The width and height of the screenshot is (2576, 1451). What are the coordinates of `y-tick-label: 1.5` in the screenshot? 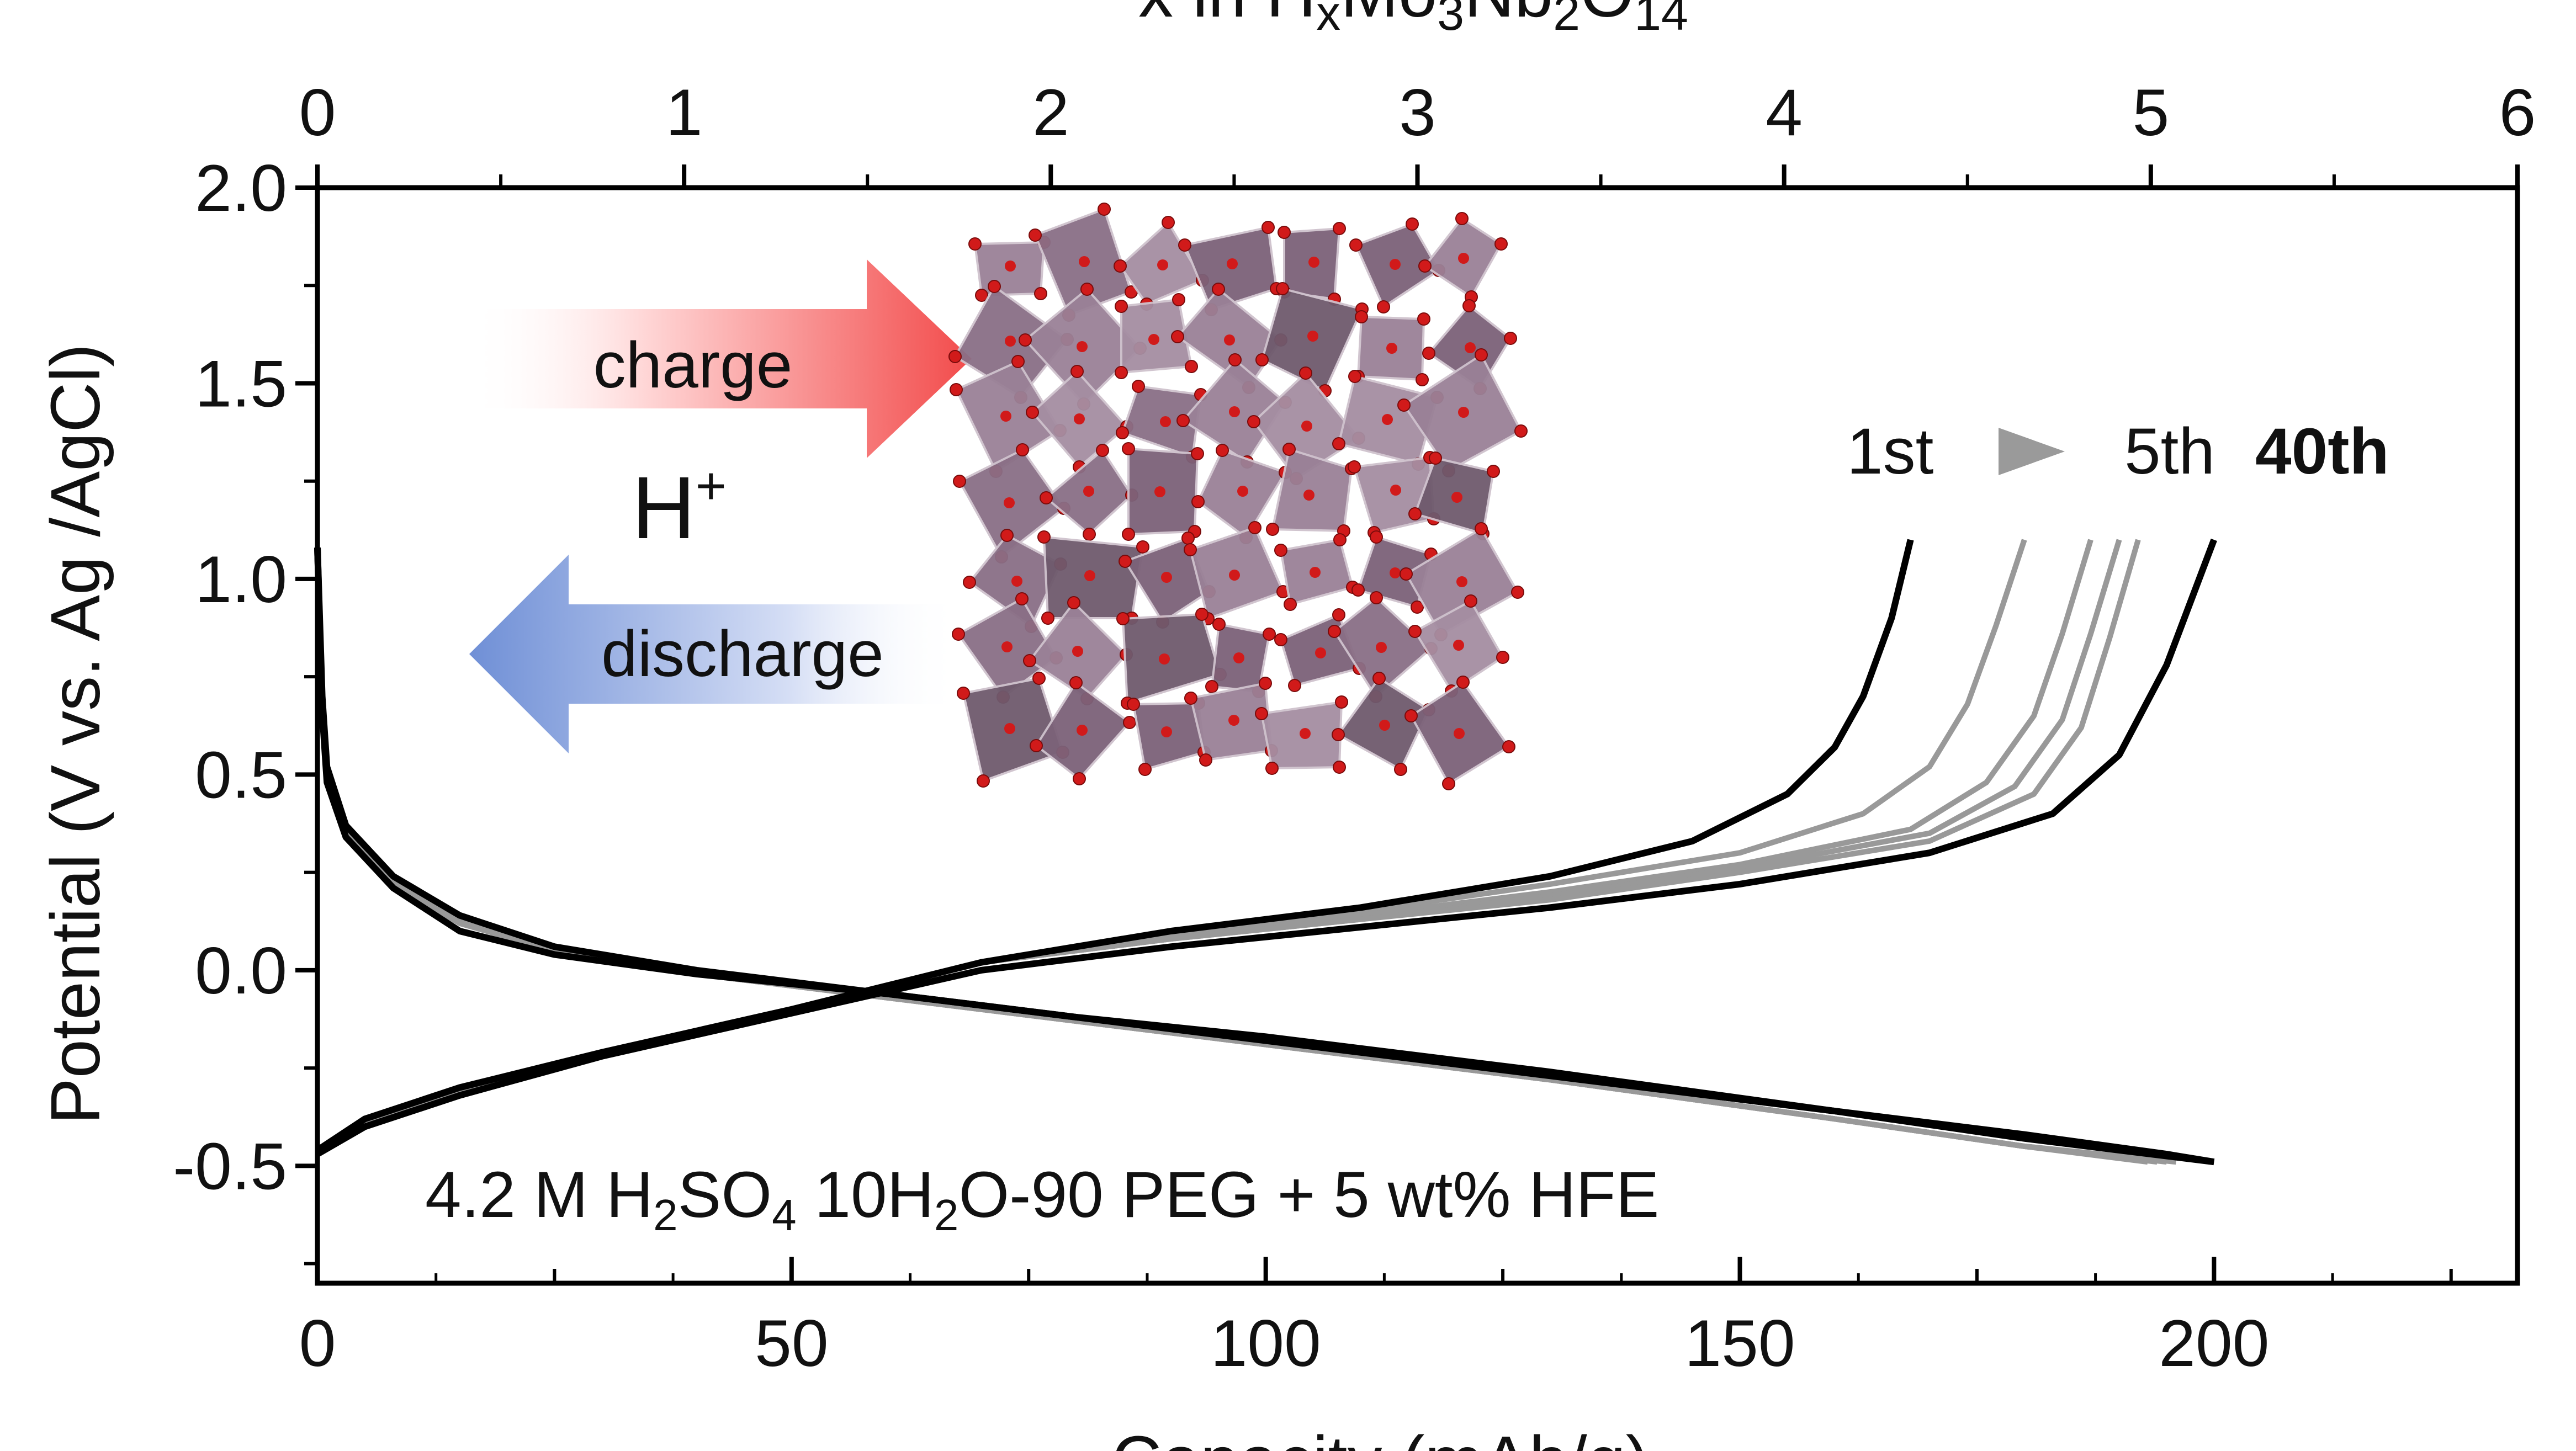 It's located at (241, 384).